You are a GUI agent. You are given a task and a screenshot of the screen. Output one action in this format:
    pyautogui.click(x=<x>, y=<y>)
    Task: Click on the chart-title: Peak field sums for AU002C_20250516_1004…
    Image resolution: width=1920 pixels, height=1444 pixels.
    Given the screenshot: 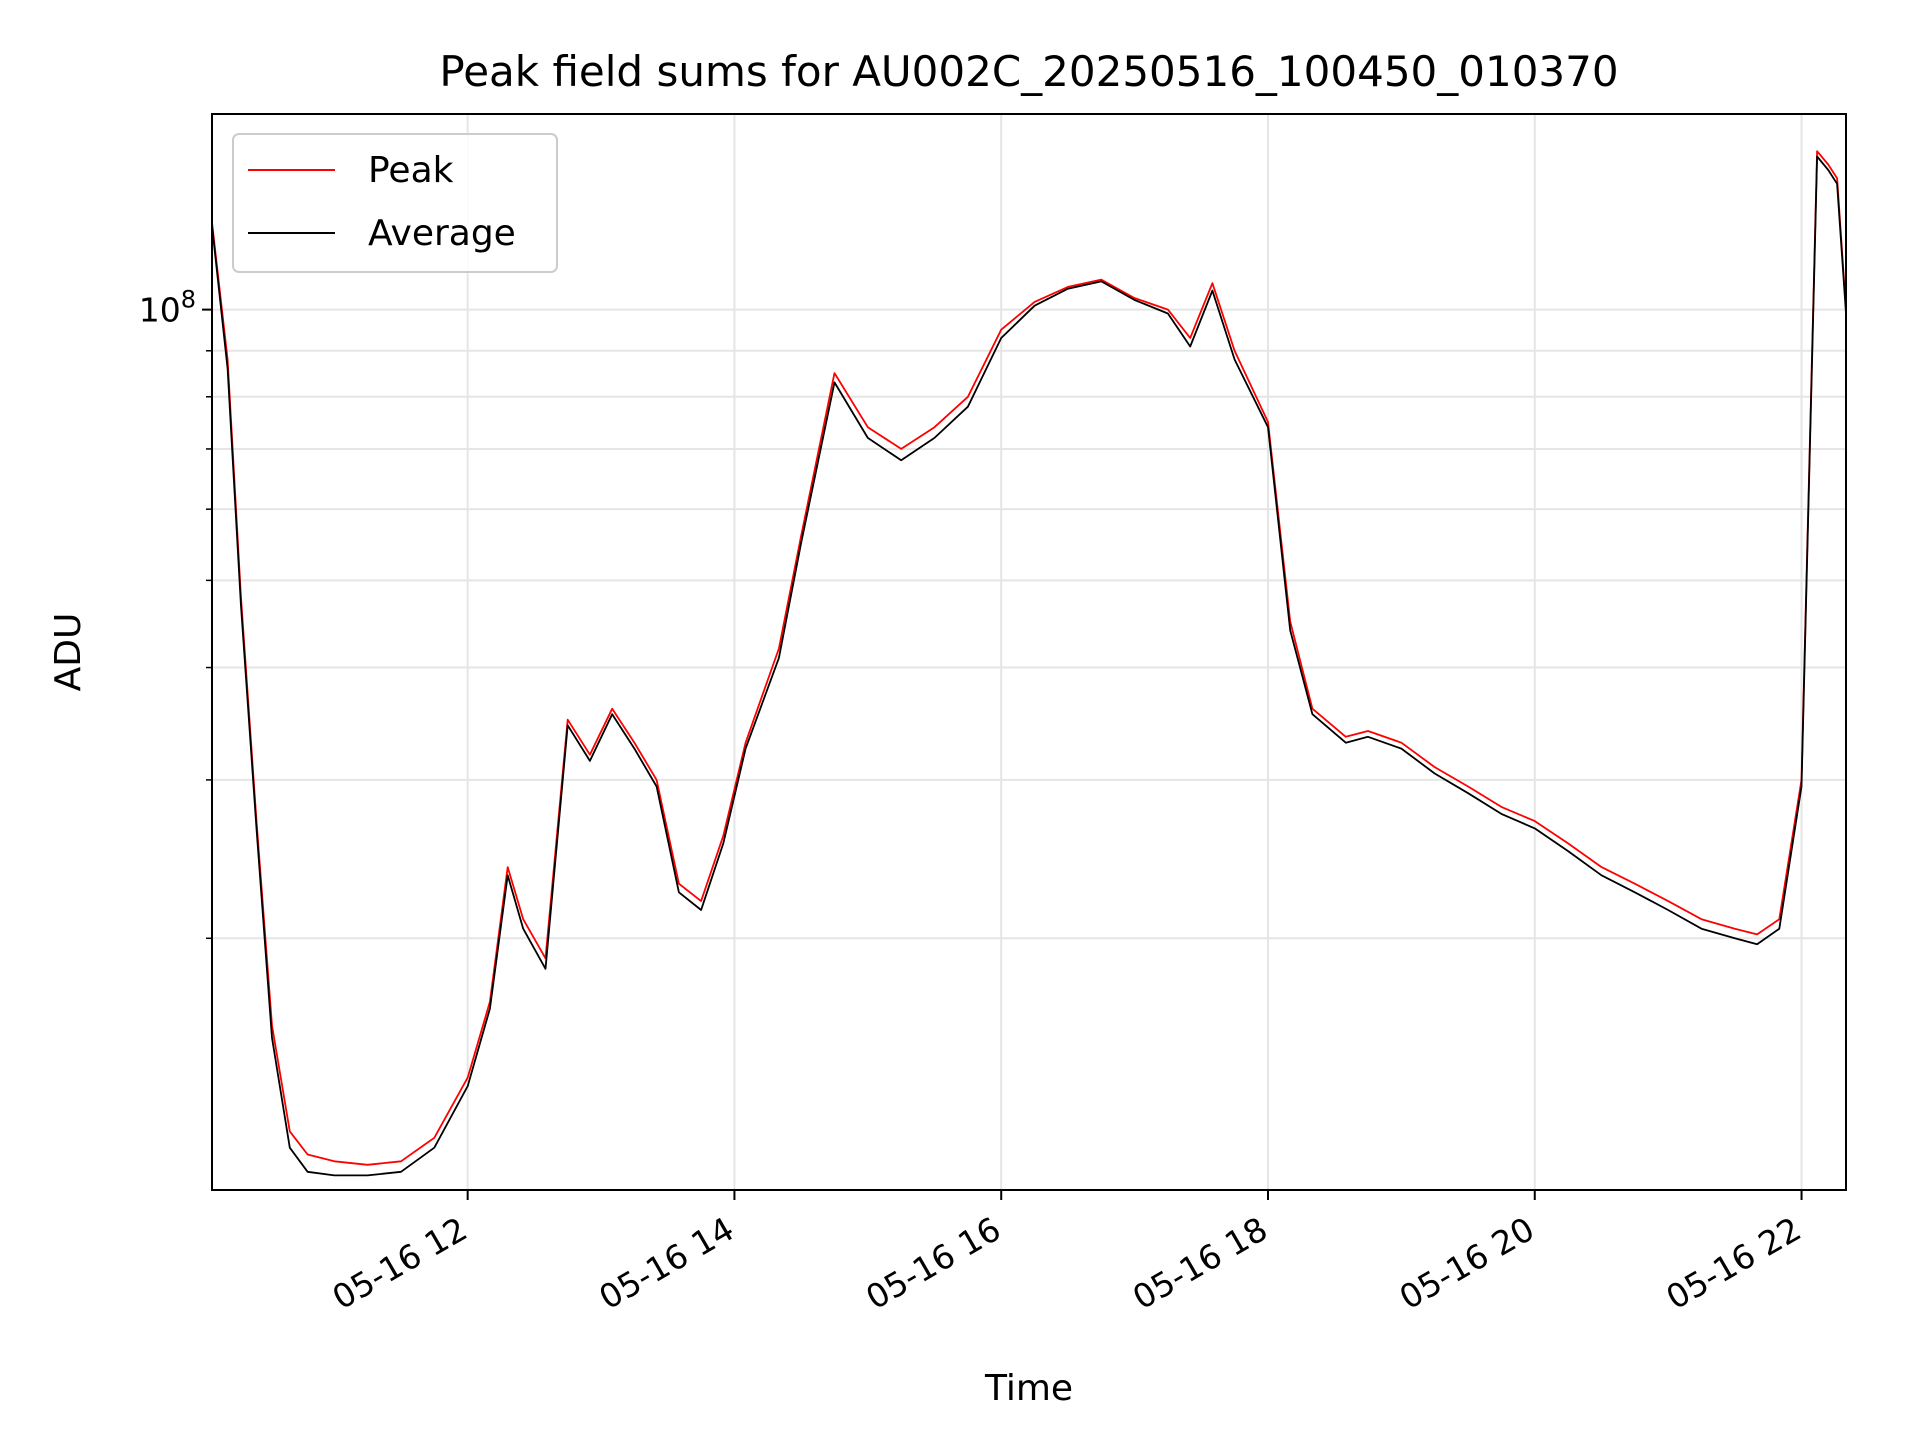 What is the action you would take?
    pyautogui.click(x=1028, y=71)
    